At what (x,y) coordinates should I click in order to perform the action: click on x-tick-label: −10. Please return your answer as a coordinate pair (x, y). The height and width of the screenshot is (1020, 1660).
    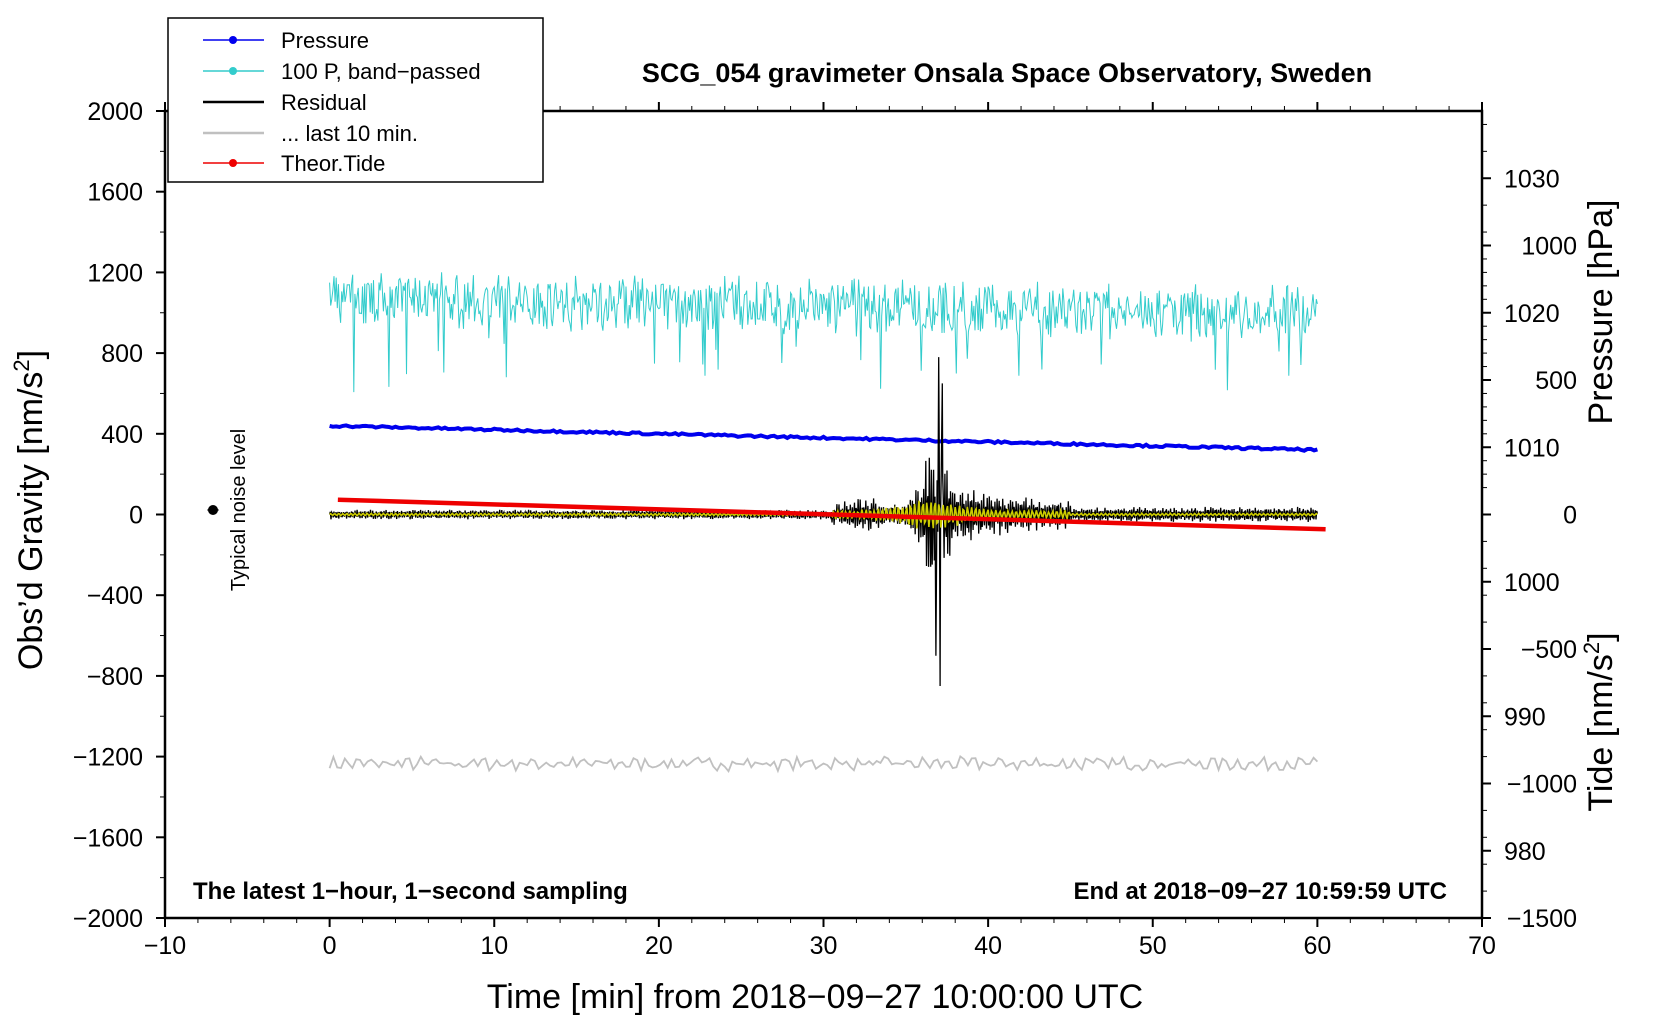
    Looking at the image, I should click on (165, 946).